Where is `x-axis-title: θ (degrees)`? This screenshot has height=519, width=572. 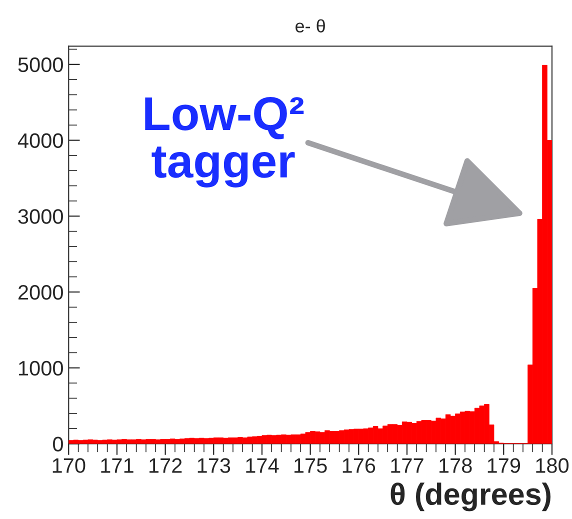 x-axis-title: θ (degrees) is located at coordinates (470, 497).